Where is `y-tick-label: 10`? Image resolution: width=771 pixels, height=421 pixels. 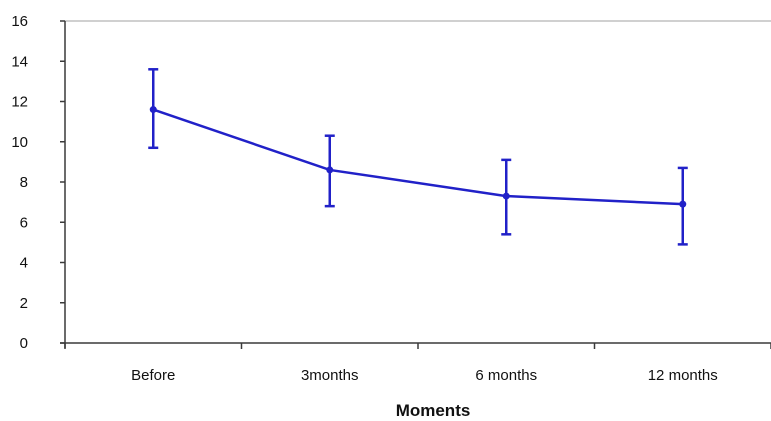 y-tick-label: 10 is located at coordinates (19, 142).